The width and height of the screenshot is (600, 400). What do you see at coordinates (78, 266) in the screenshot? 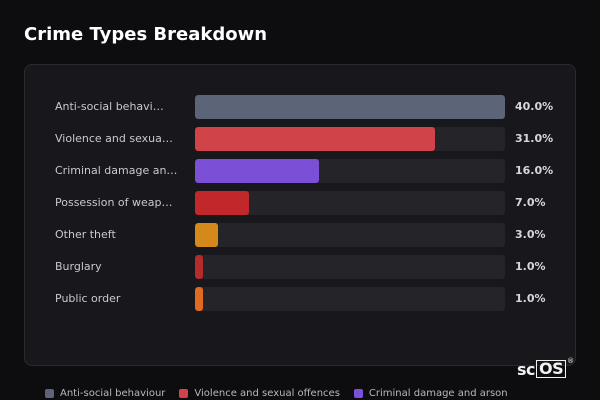
I see `bar-category-label: Burglary` at bounding box center [78, 266].